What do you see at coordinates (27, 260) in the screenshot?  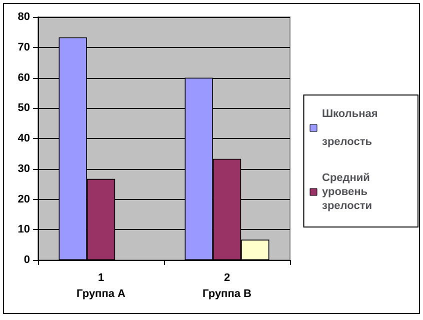 I see `y-tick-label: 0` at bounding box center [27, 260].